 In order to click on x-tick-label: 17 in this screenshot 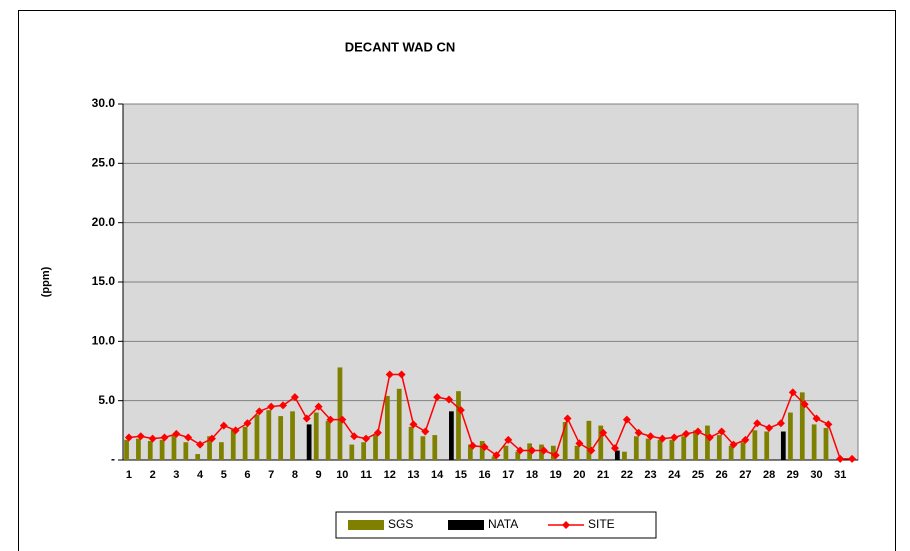, I will do `click(508, 475)`.